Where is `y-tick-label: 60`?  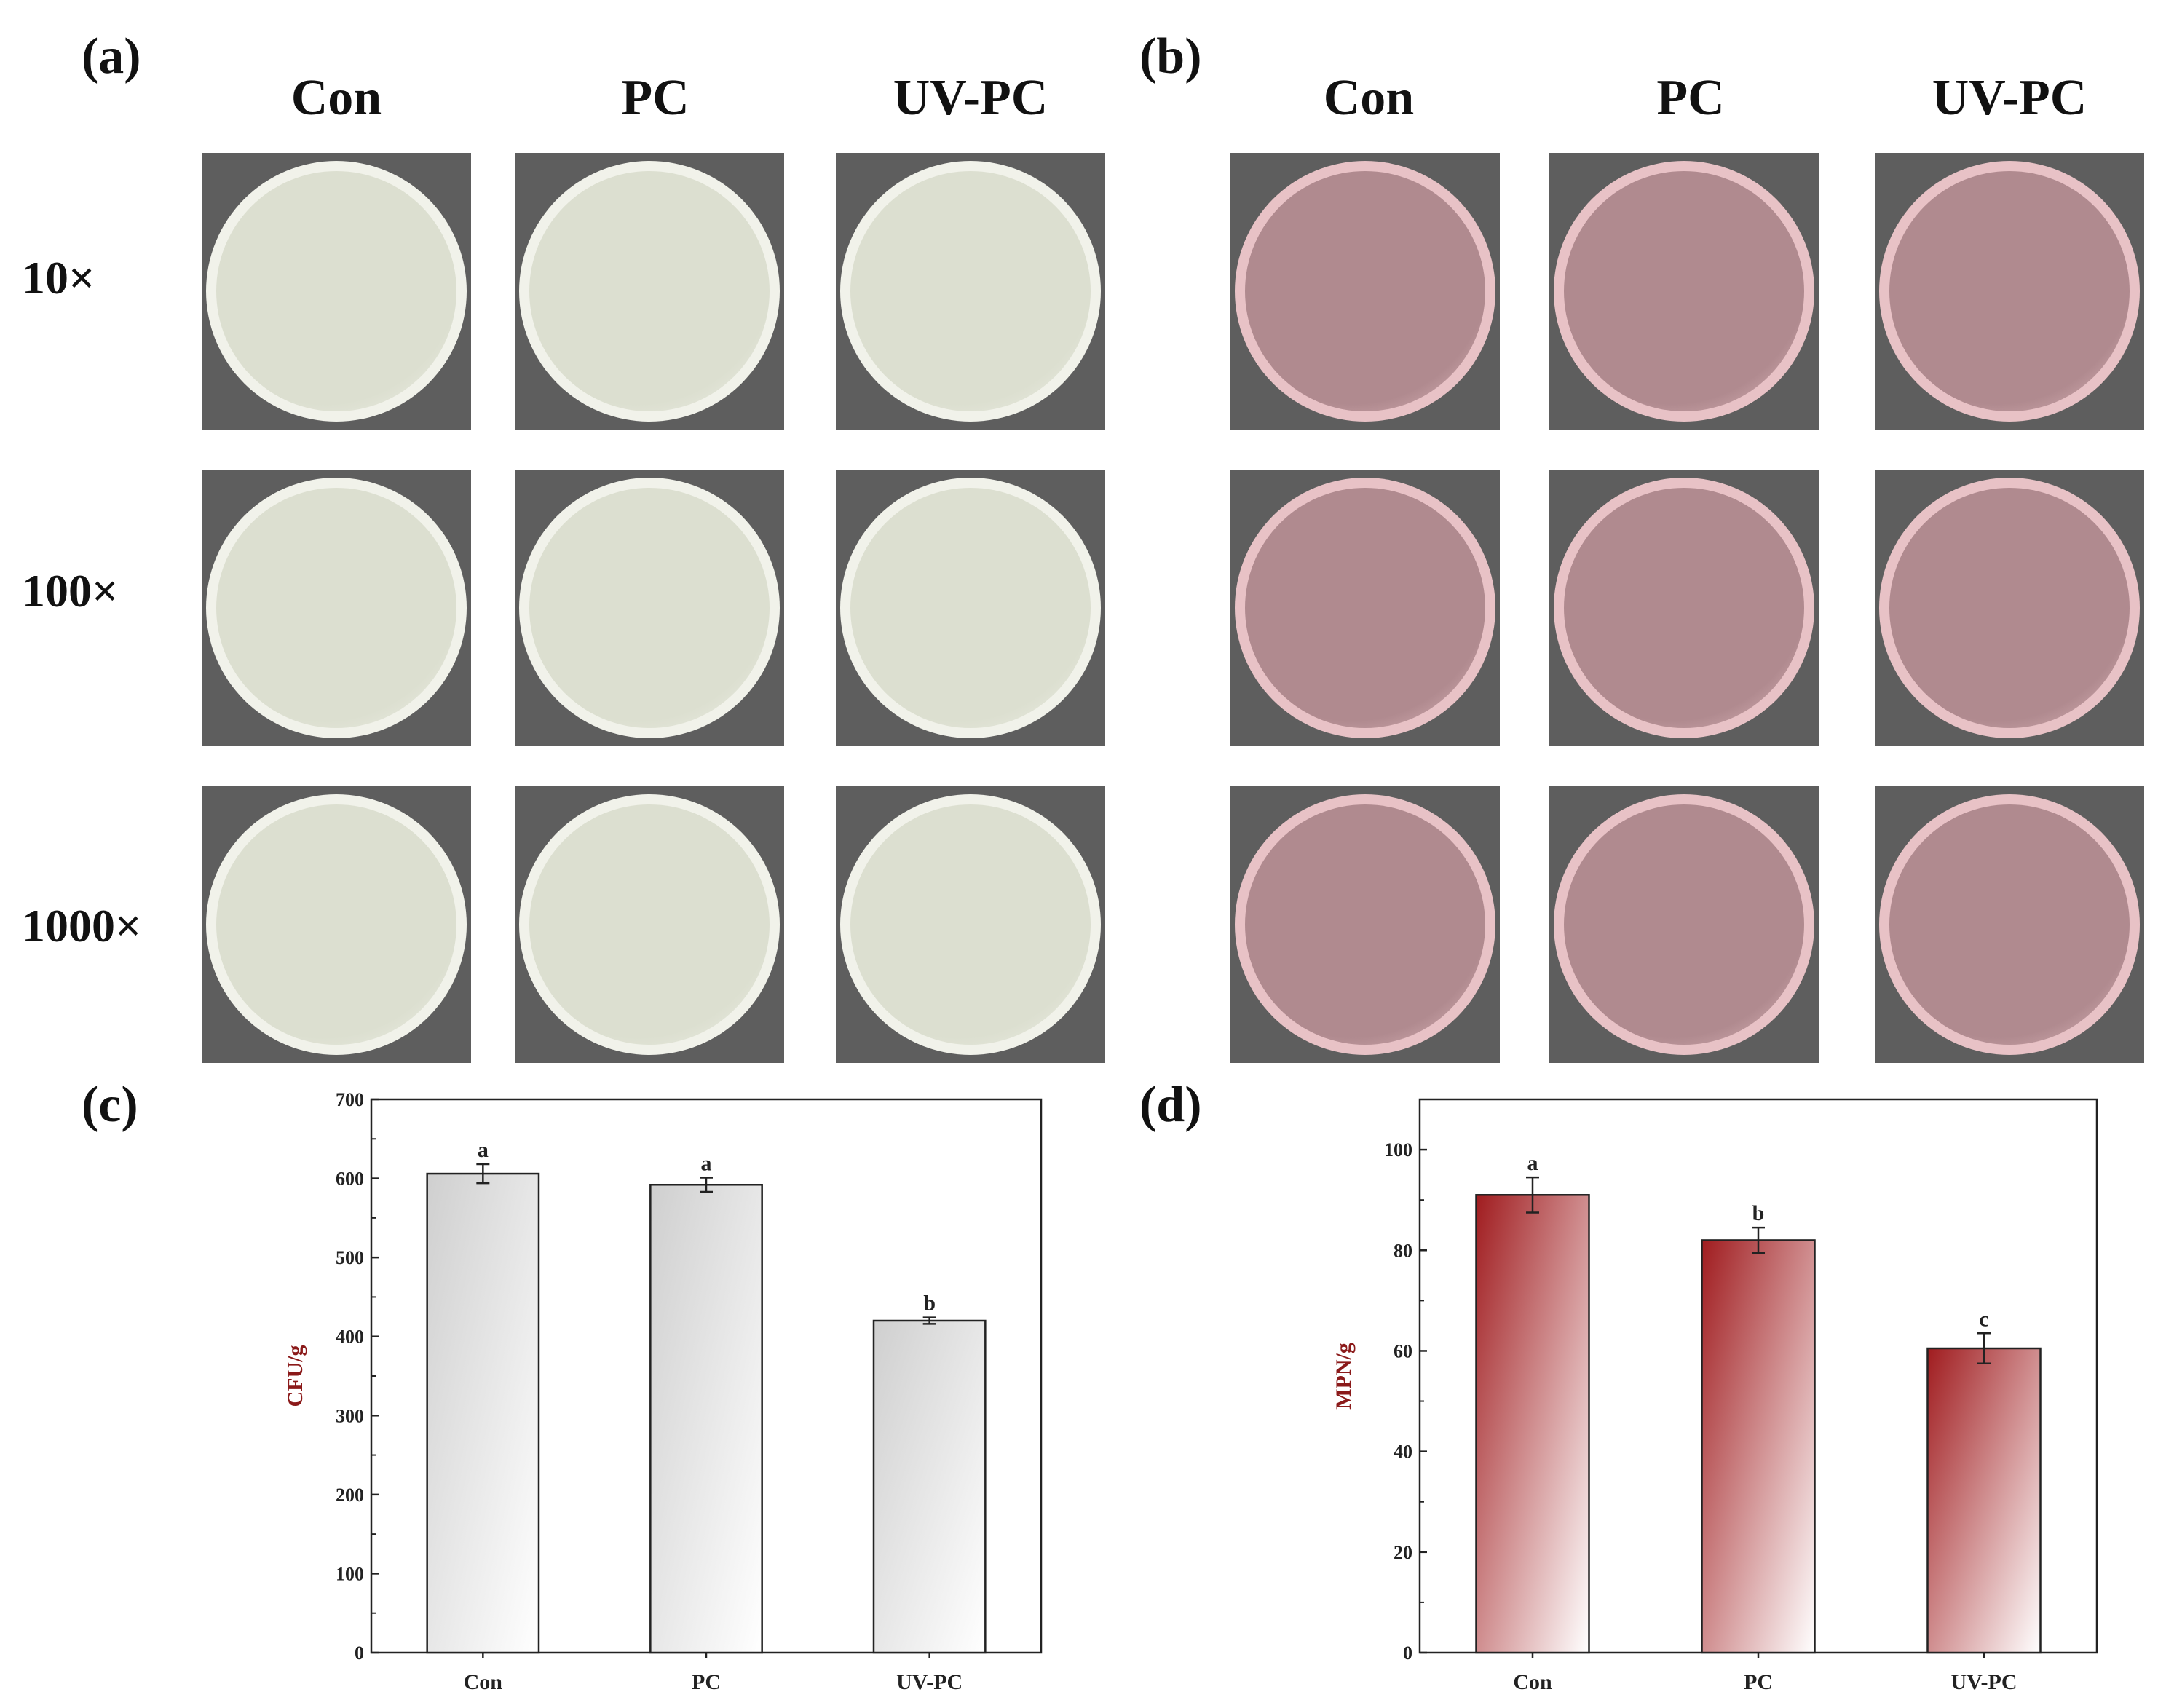
y-tick-label: 60 is located at coordinates (1403, 1350).